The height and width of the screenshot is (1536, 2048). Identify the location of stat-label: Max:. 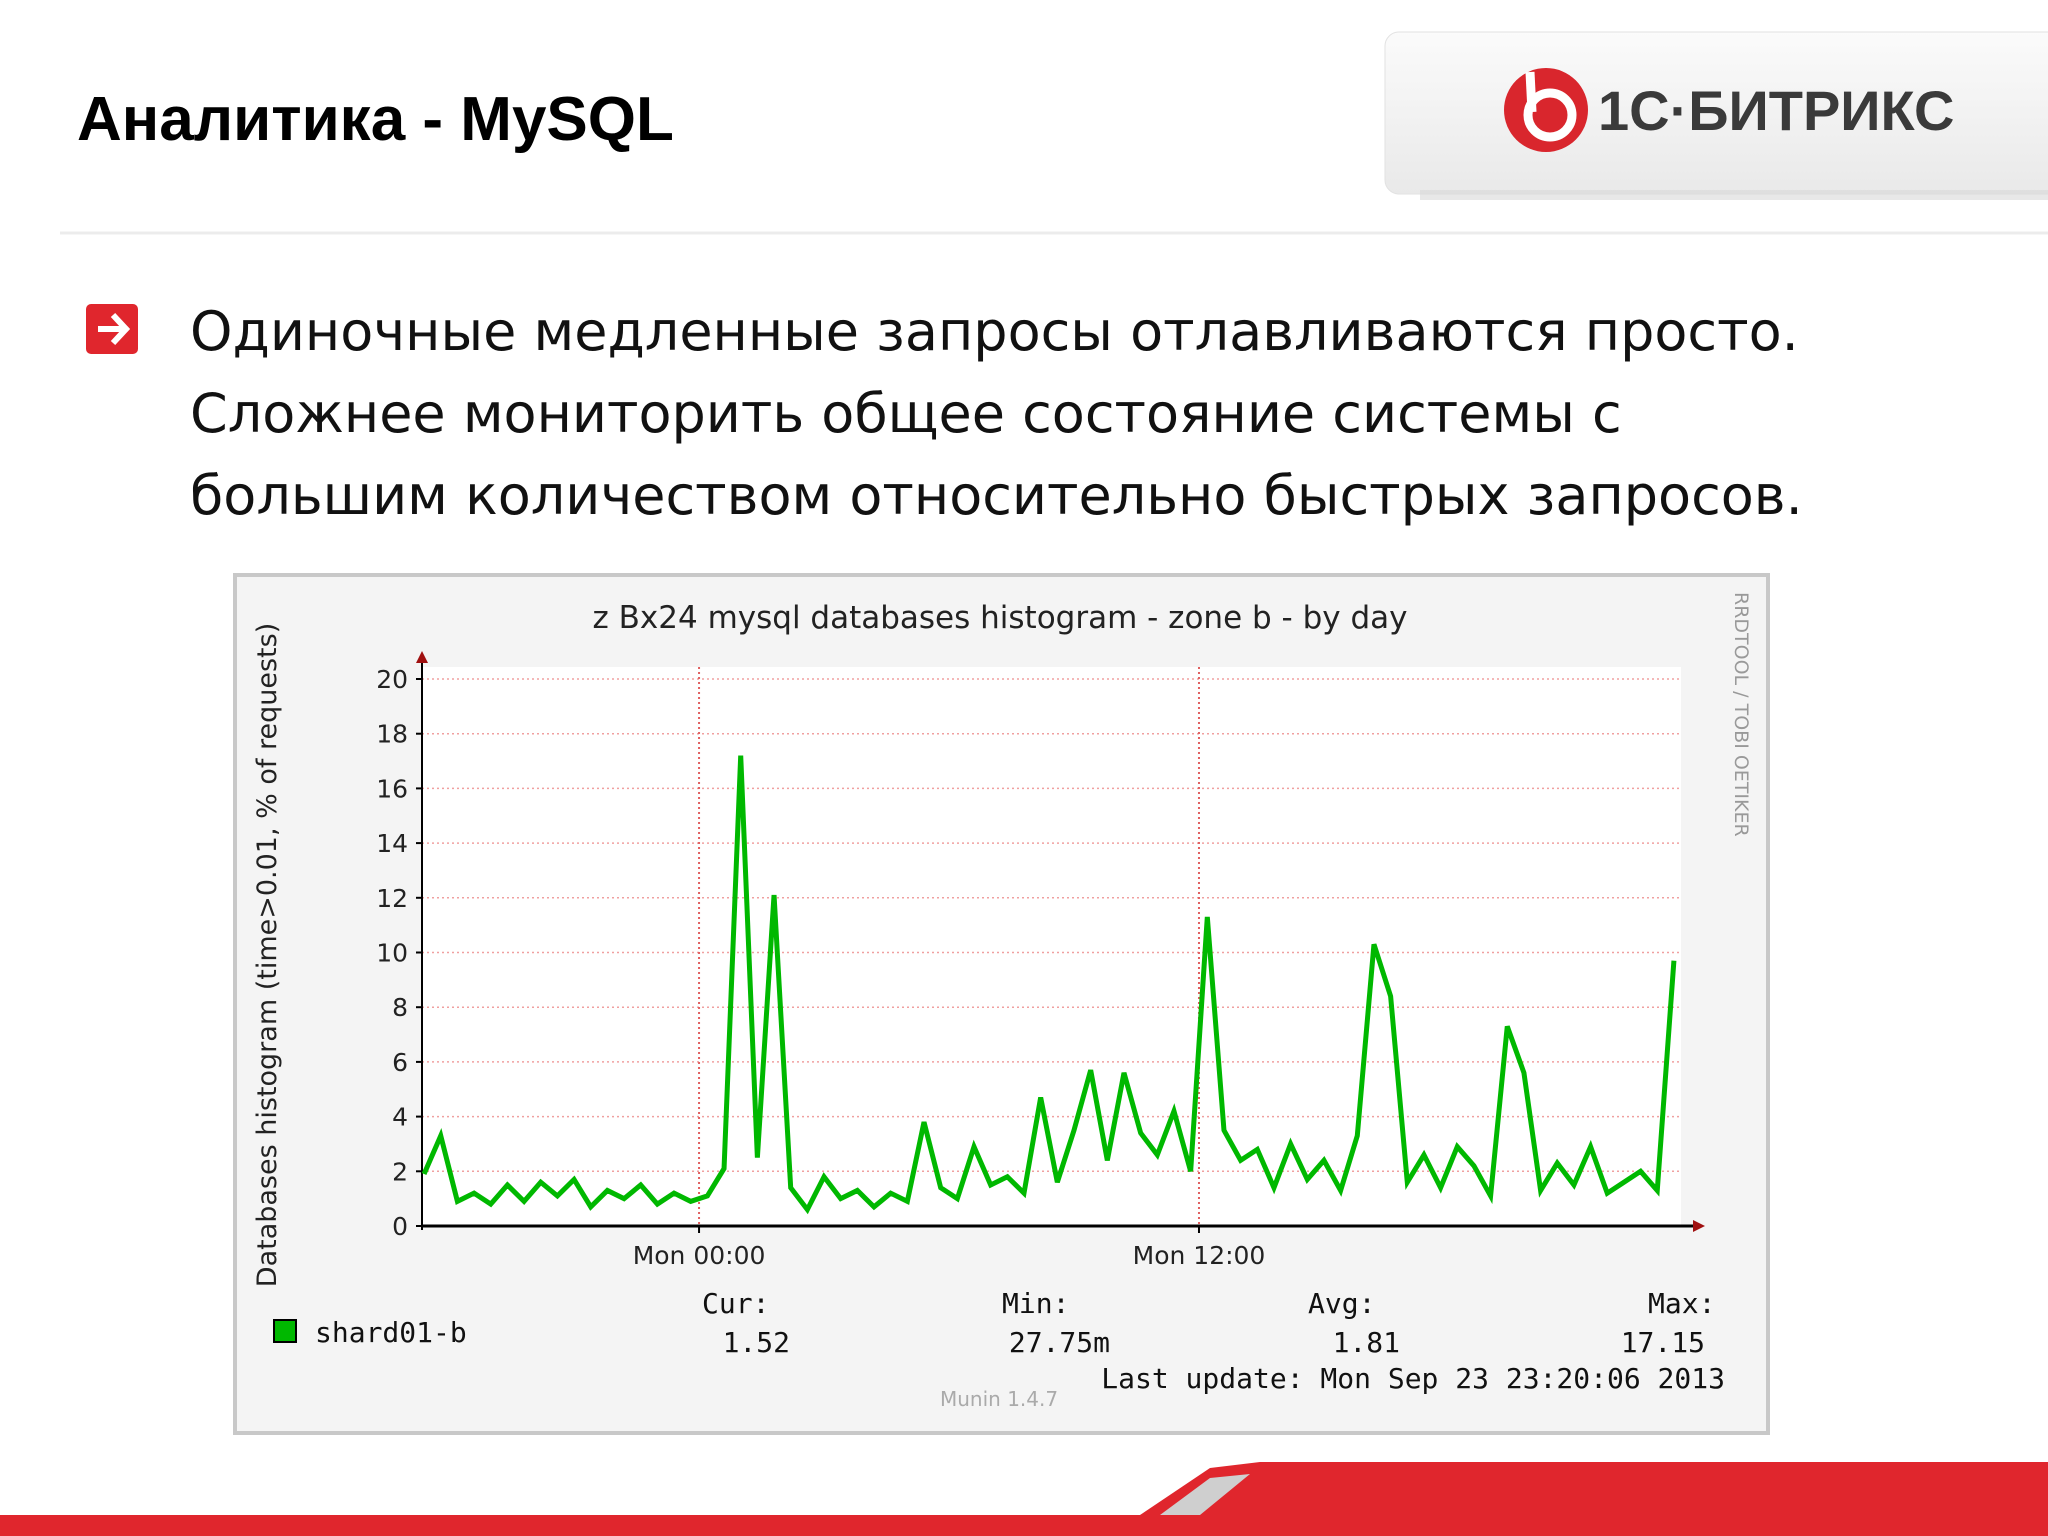
(1681, 1303).